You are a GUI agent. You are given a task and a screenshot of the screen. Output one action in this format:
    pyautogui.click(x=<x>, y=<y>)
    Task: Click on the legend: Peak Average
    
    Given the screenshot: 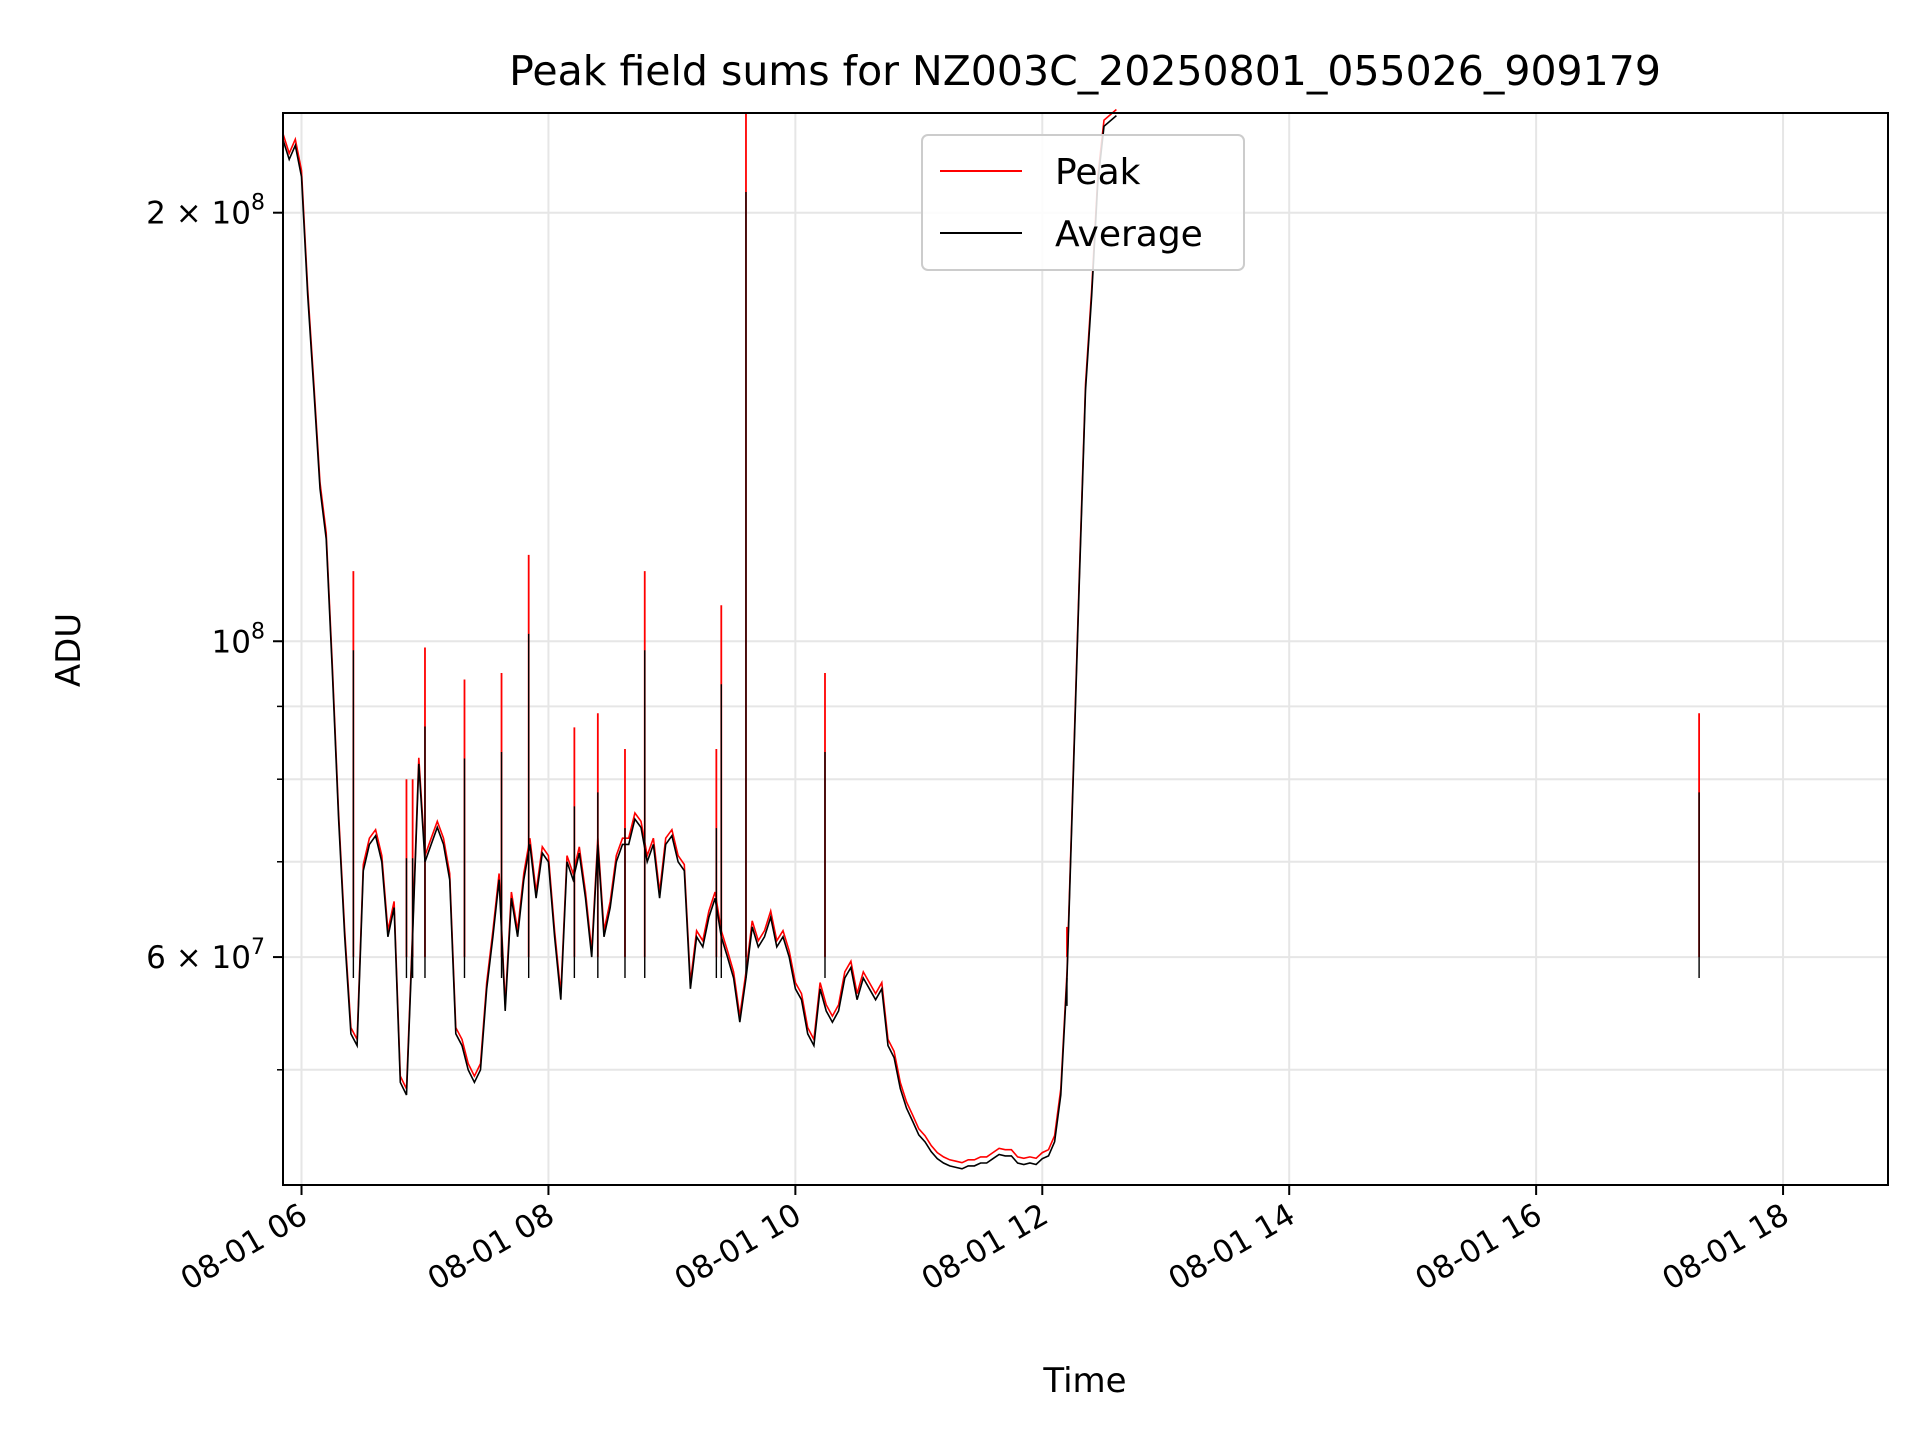 What is the action you would take?
    pyautogui.click(x=1083, y=202)
    